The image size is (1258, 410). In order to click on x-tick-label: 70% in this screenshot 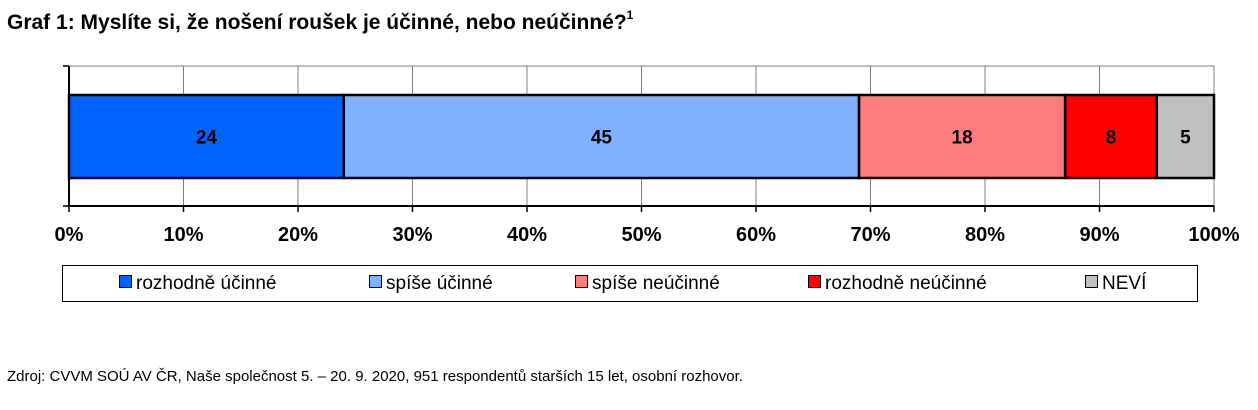, I will do `click(870, 235)`.